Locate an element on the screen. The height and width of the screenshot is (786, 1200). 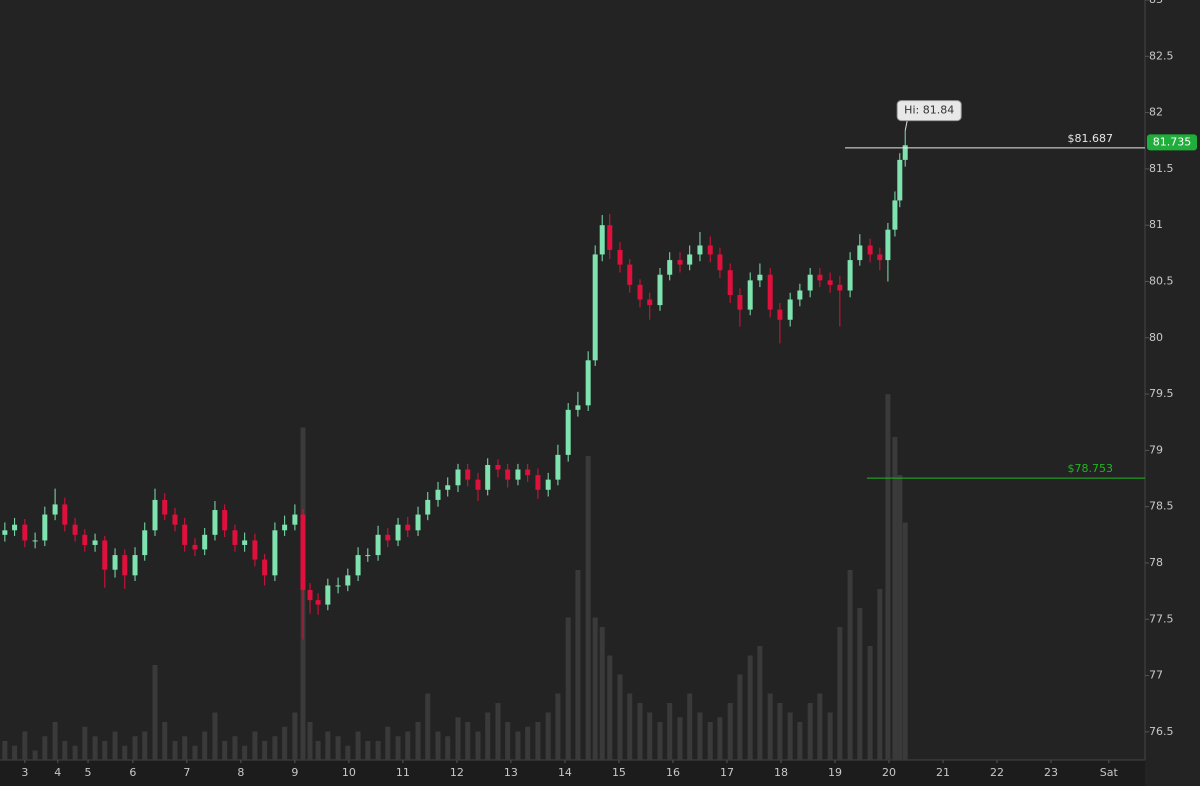
y-tick-label: 82.5 is located at coordinates (1161, 55).